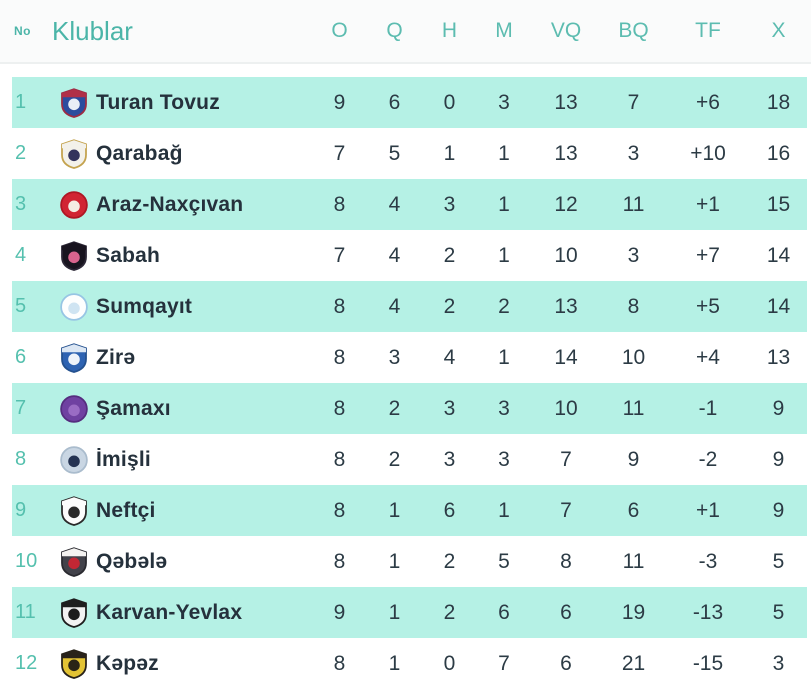  What do you see at coordinates (633, 102) in the screenshot?
I see `stat-bq: 7` at bounding box center [633, 102].